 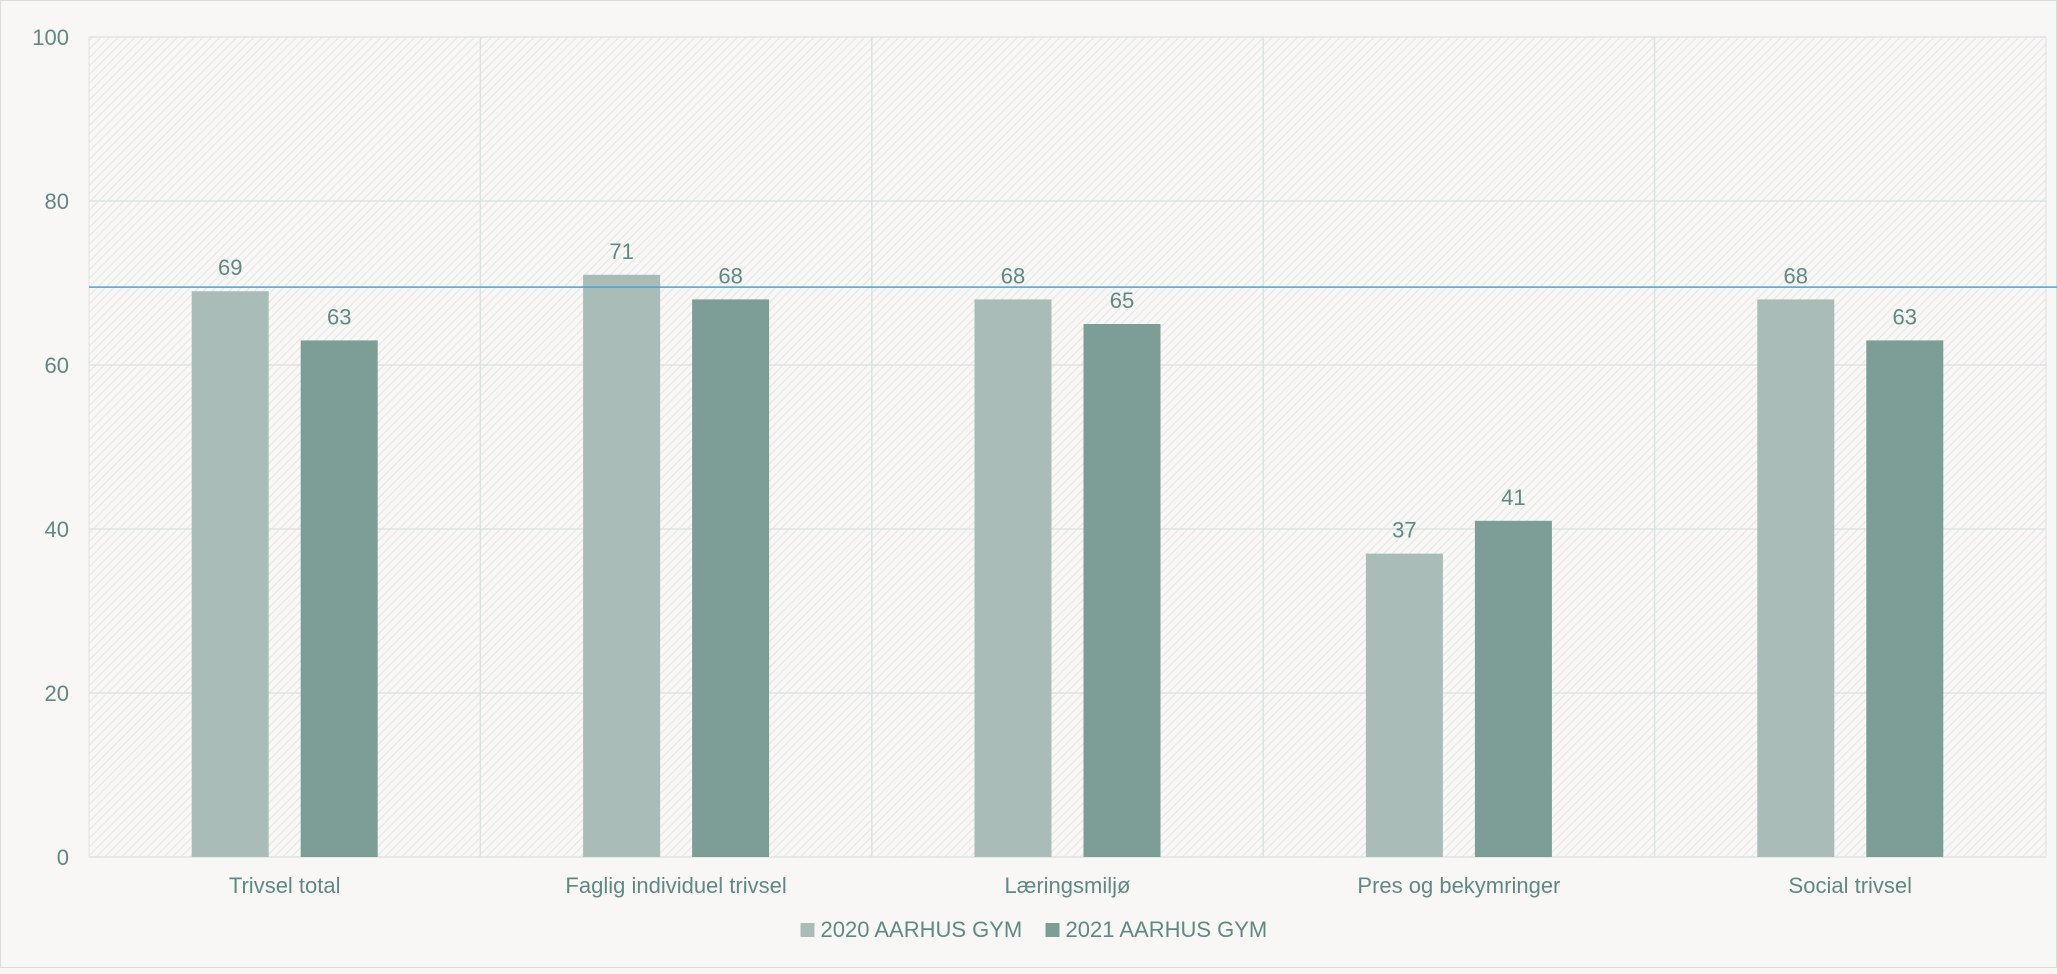 What do you see at coordinates (1513, 497) in the screenshot?
I see `data-label: 41` at bounding box center [1513, 497].